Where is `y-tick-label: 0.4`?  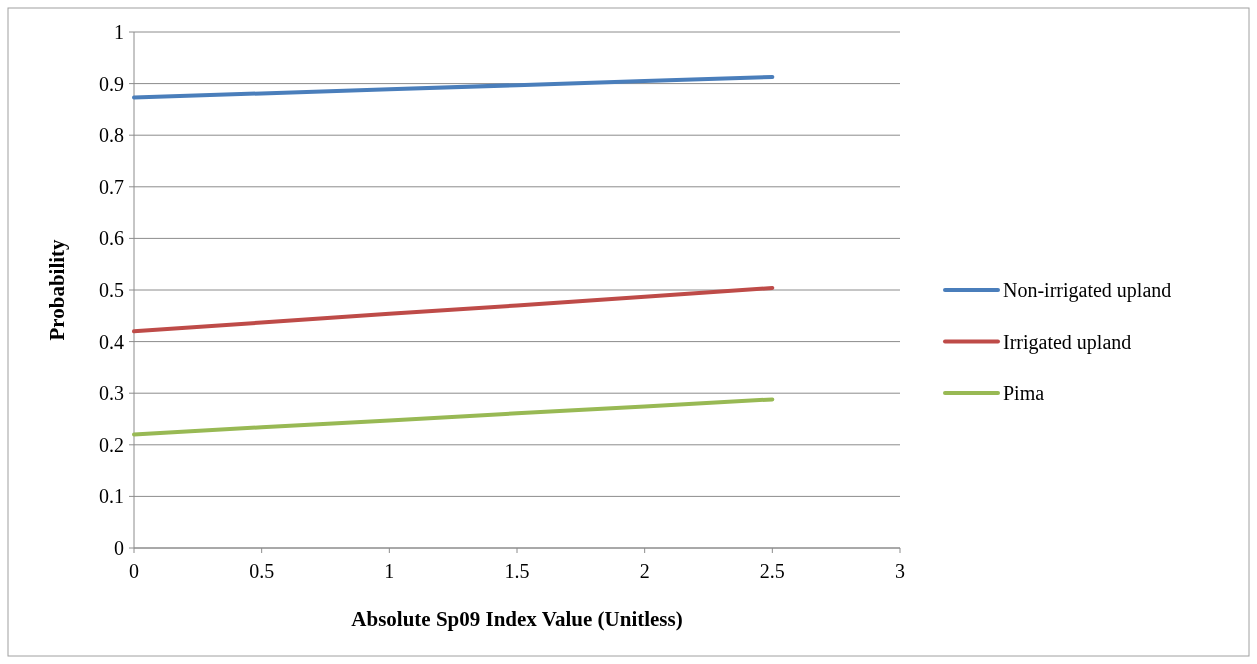 y-tick-label: 0.4 is located at coordinates (111, 341).